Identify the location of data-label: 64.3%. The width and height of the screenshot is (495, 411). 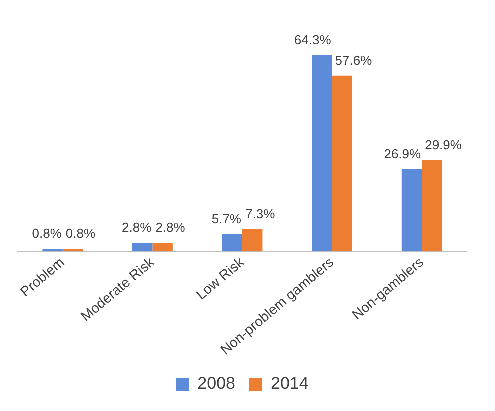
(313, 40).